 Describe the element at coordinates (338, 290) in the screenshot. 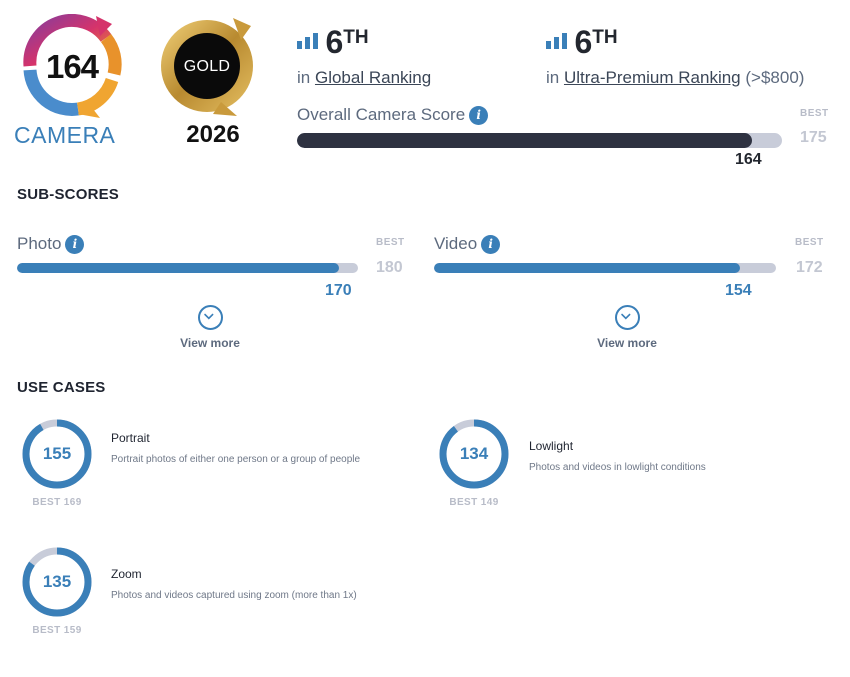

I see `photo-score-value: 170` at that location.